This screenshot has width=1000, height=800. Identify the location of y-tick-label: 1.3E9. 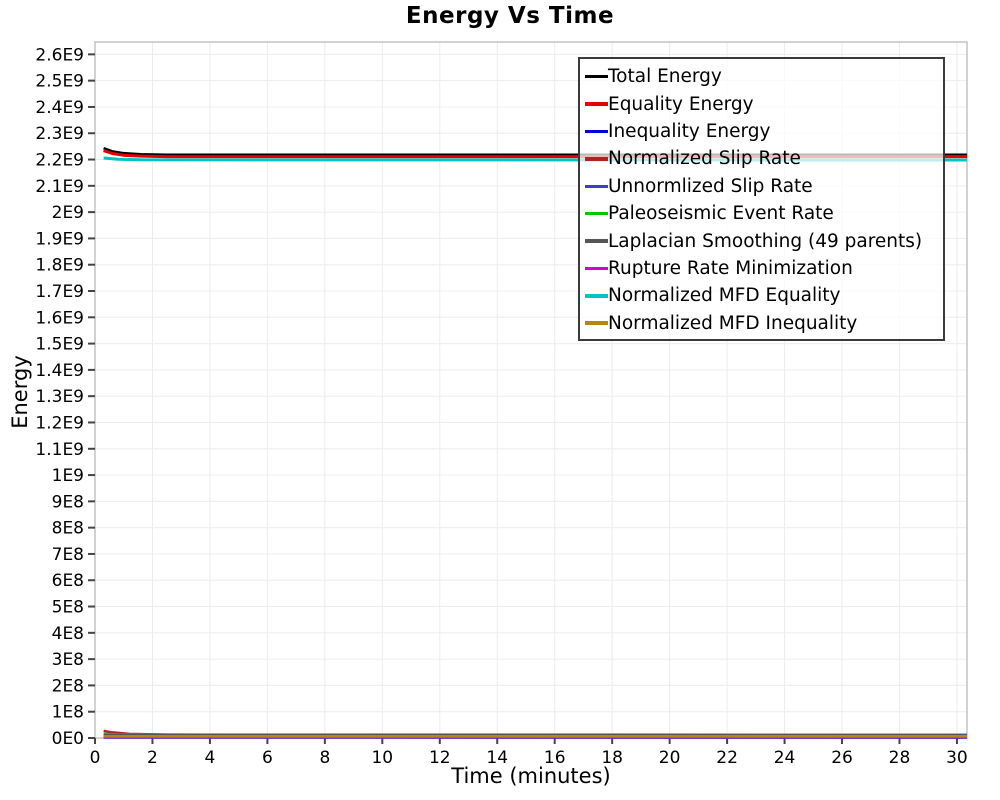
(59, 397).